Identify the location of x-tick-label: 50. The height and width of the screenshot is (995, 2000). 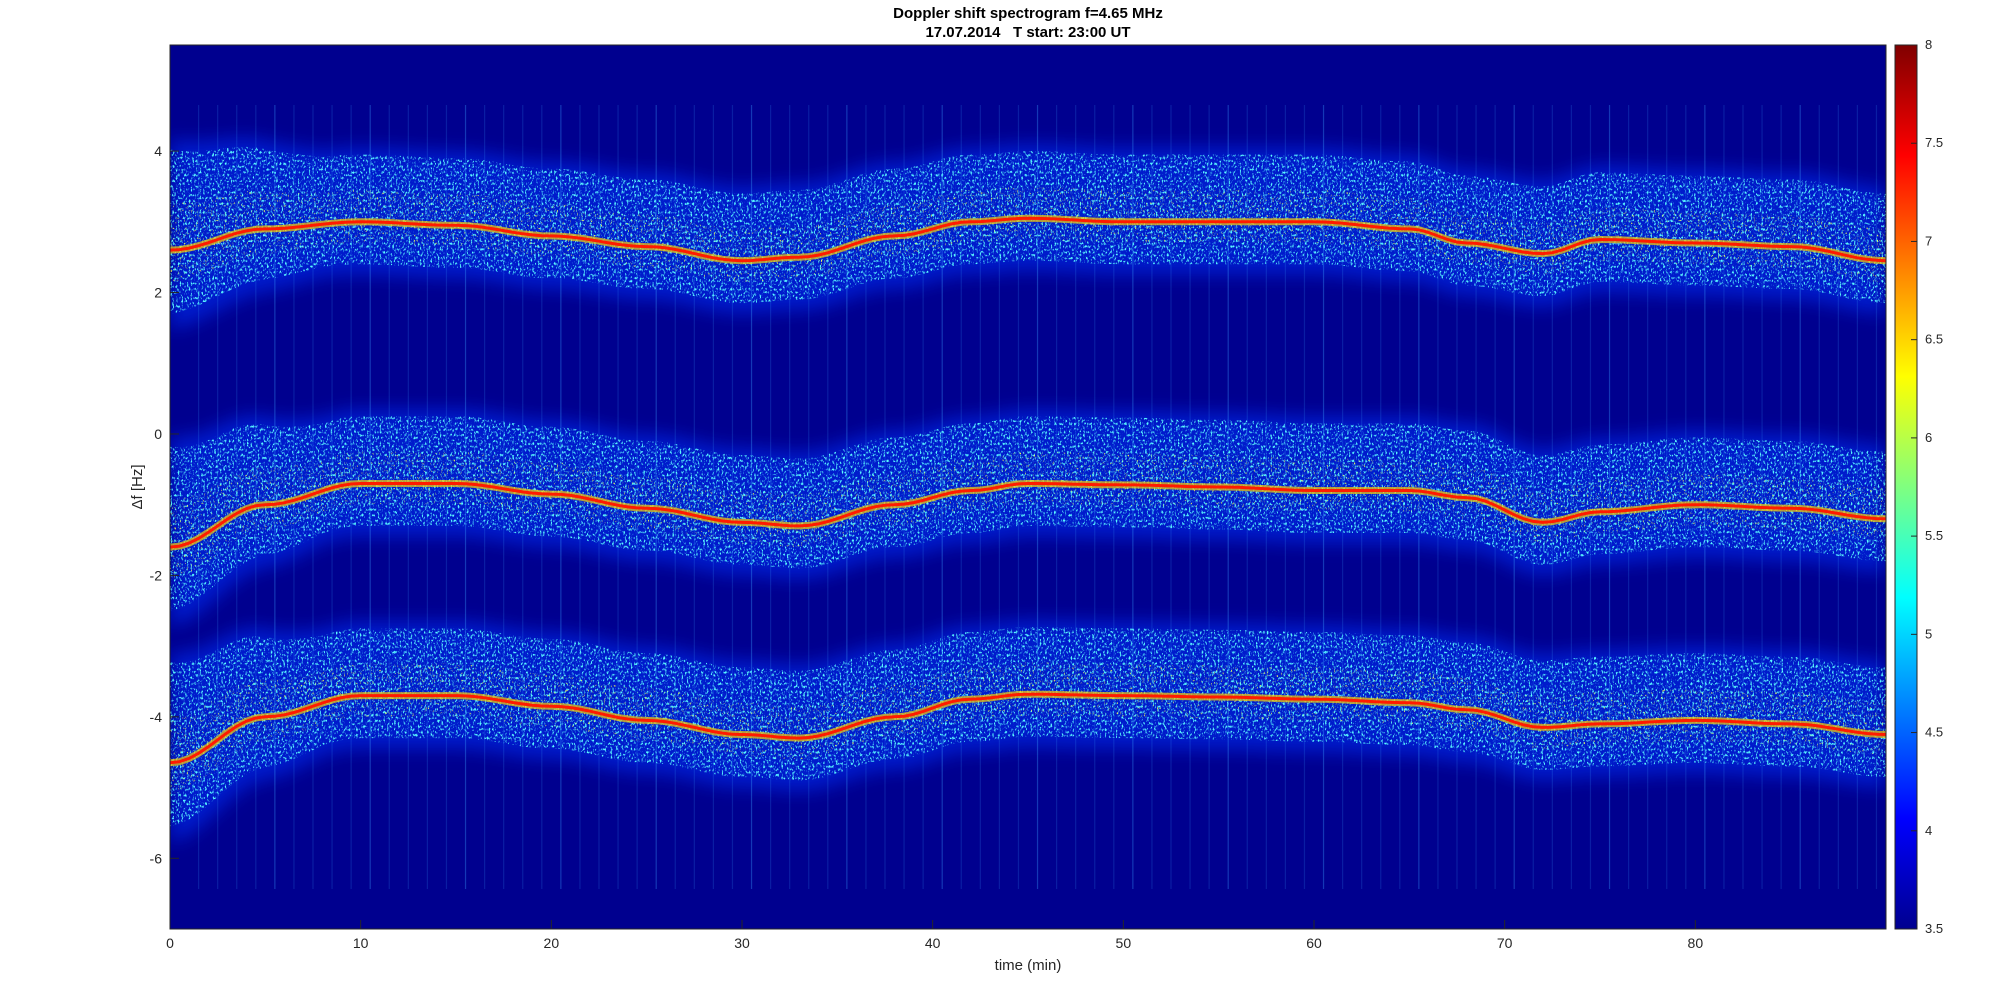
(1124, 943).